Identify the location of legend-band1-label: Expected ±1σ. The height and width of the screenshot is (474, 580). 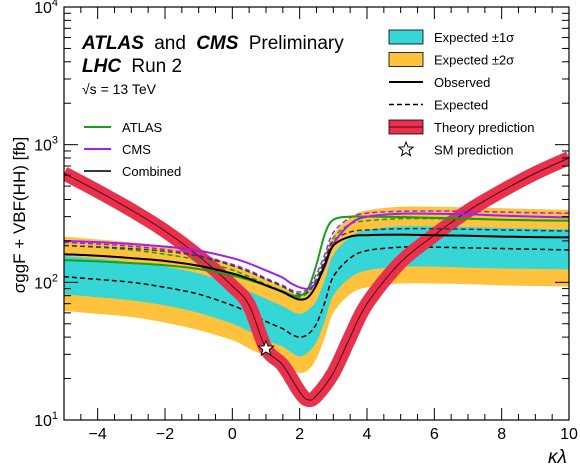
(474, 37).